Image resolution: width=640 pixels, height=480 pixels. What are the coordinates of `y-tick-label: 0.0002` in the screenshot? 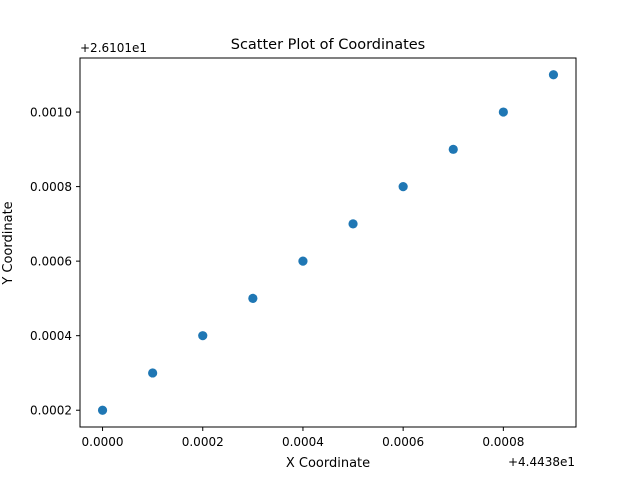 It's located at (51, 411).